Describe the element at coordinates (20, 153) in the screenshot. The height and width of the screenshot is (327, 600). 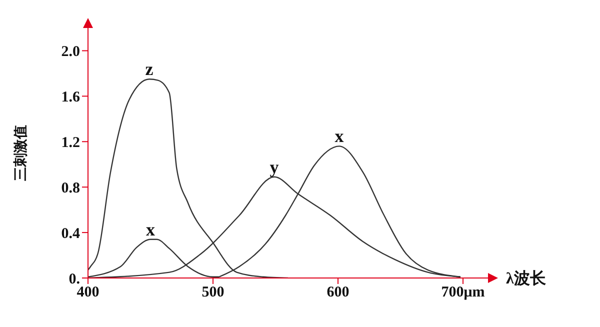
I see `y-axis-title: 三刺激值` at that location.